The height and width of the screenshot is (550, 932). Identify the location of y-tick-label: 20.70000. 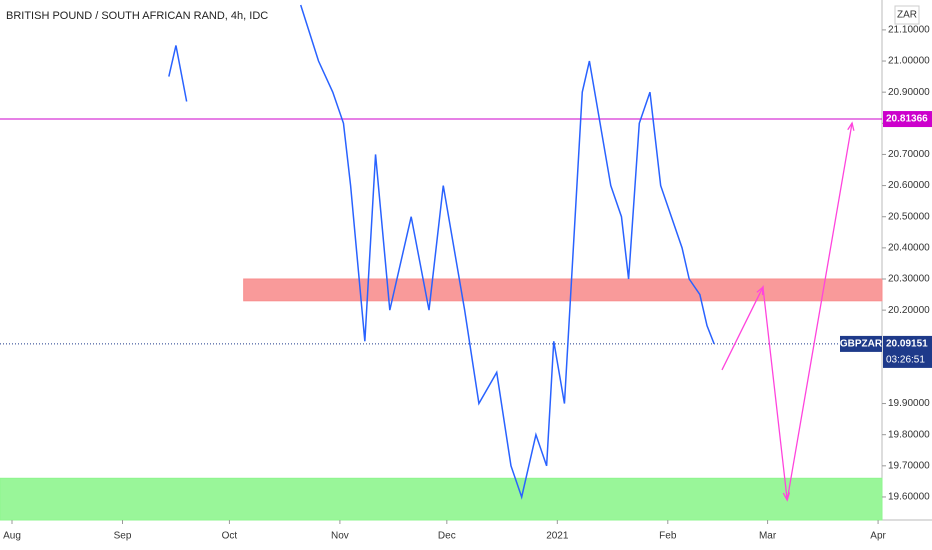
(909, 154).